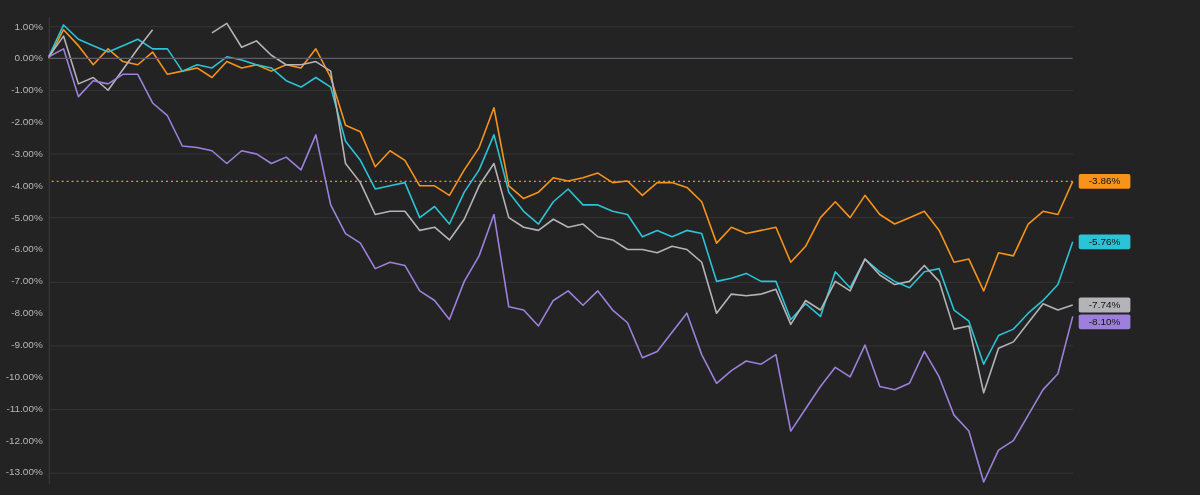  What do you see at coordinates (27, 313) in the screenshot?
I see `y-tick-label: -8.00%` at bounding box center [27, 313].